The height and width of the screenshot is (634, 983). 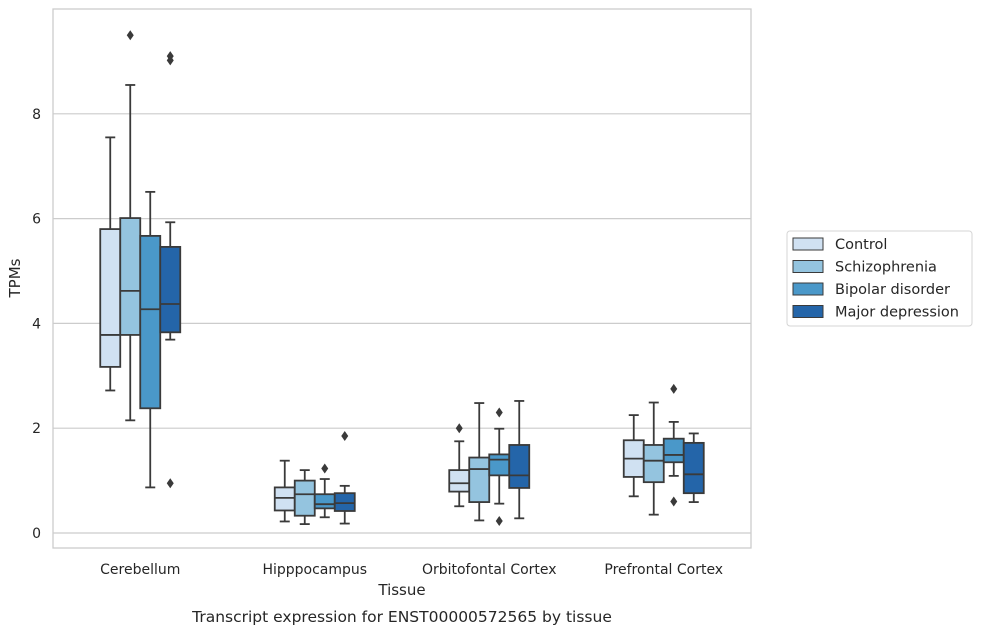 What do you see at coordinates (886, 268) in the screenshot?
I see `legend-label: Schizophrenia` at bounding box center [886, 268].